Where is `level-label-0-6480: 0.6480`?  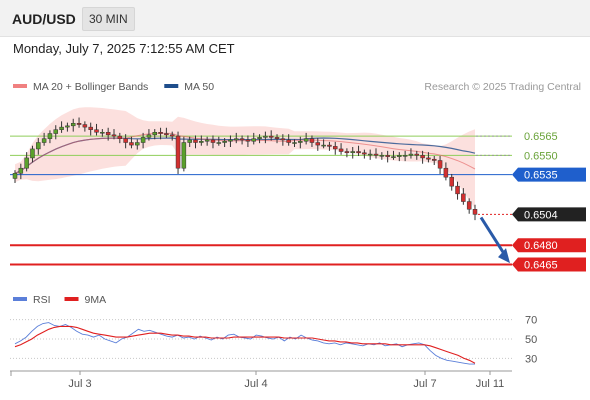 level-label-0-6480: 0.6480 is located at coordinates (541, 246).